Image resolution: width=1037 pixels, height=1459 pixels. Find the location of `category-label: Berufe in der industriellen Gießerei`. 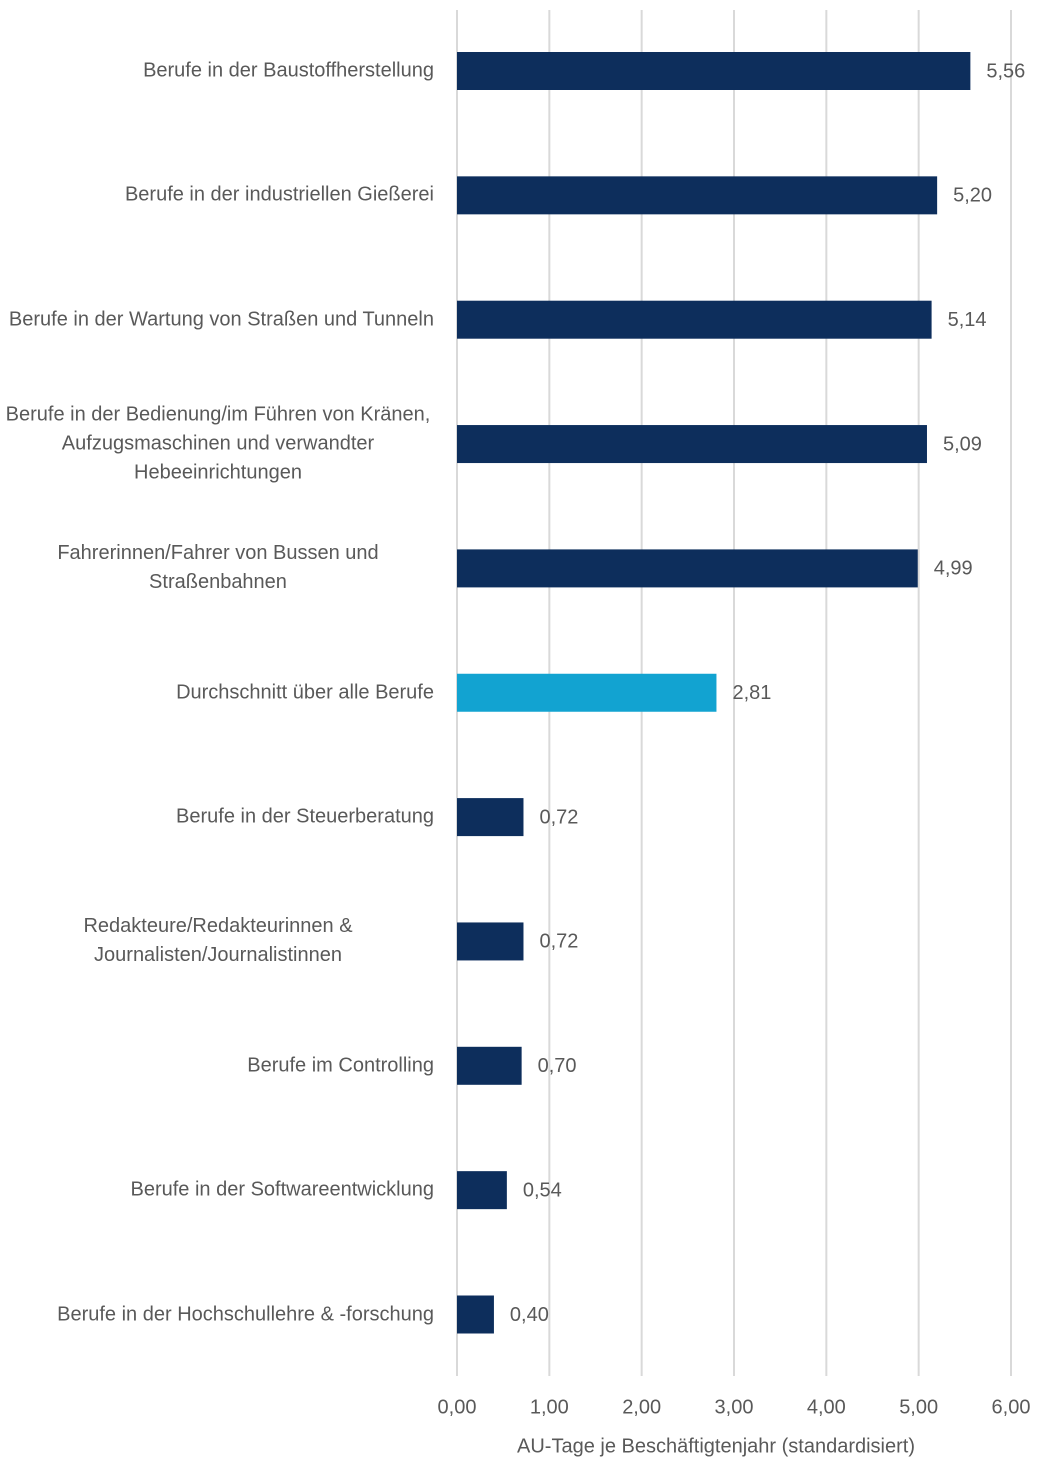

category-label: Berufe in der industriellen Gießerei is located at coordinates (279, 194).